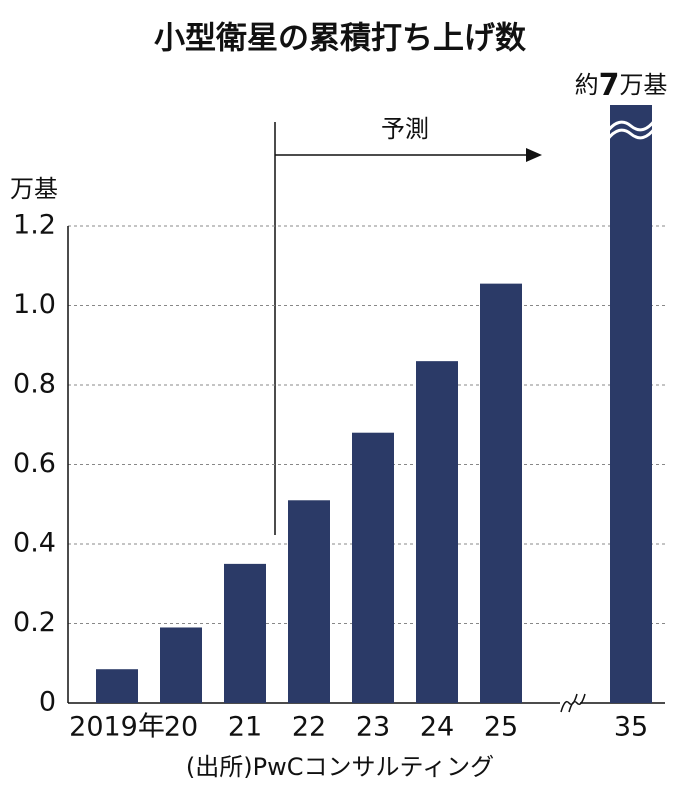 The height and width of the screenshot is (796, 680). Describe the element at coordinates (34, 304) in the screenshot. I see `y-tick-label: 1.0` at that location.